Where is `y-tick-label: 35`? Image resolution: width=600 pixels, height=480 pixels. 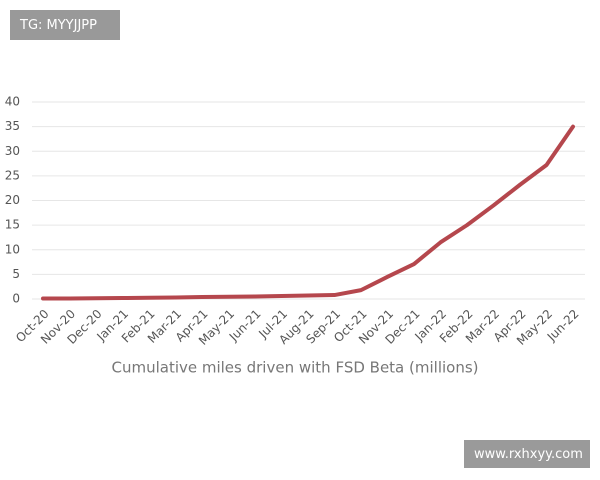 y-tick-label: 35 is located at coordinates (12, 126).